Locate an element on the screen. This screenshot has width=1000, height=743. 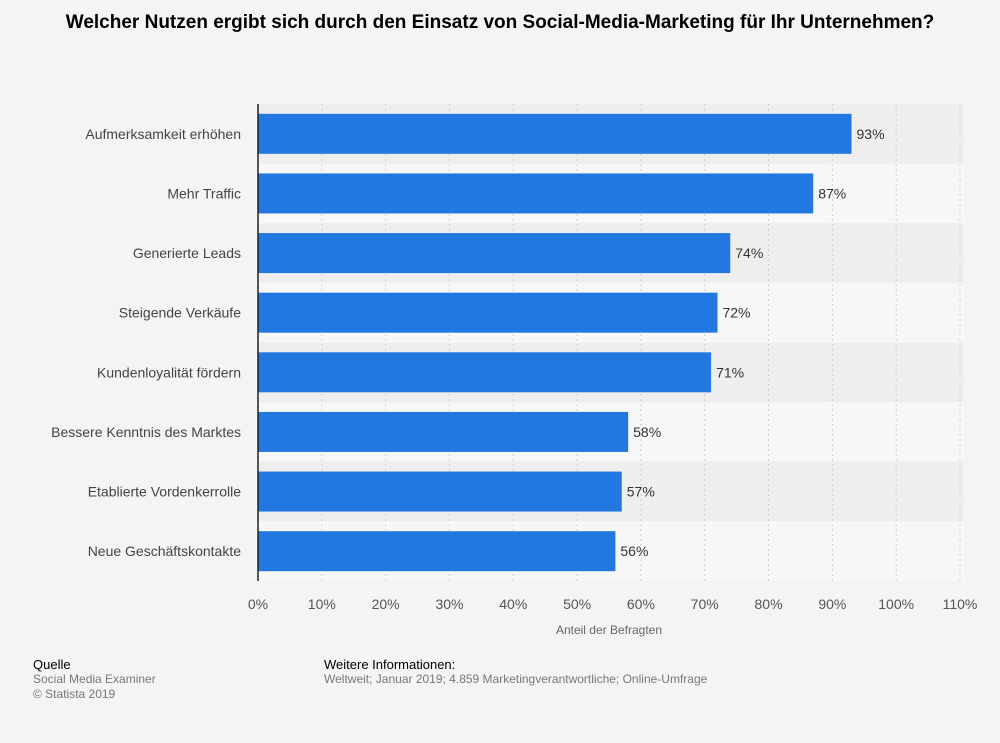
x-tick-label: 110% is located at coordinates (960, 604).